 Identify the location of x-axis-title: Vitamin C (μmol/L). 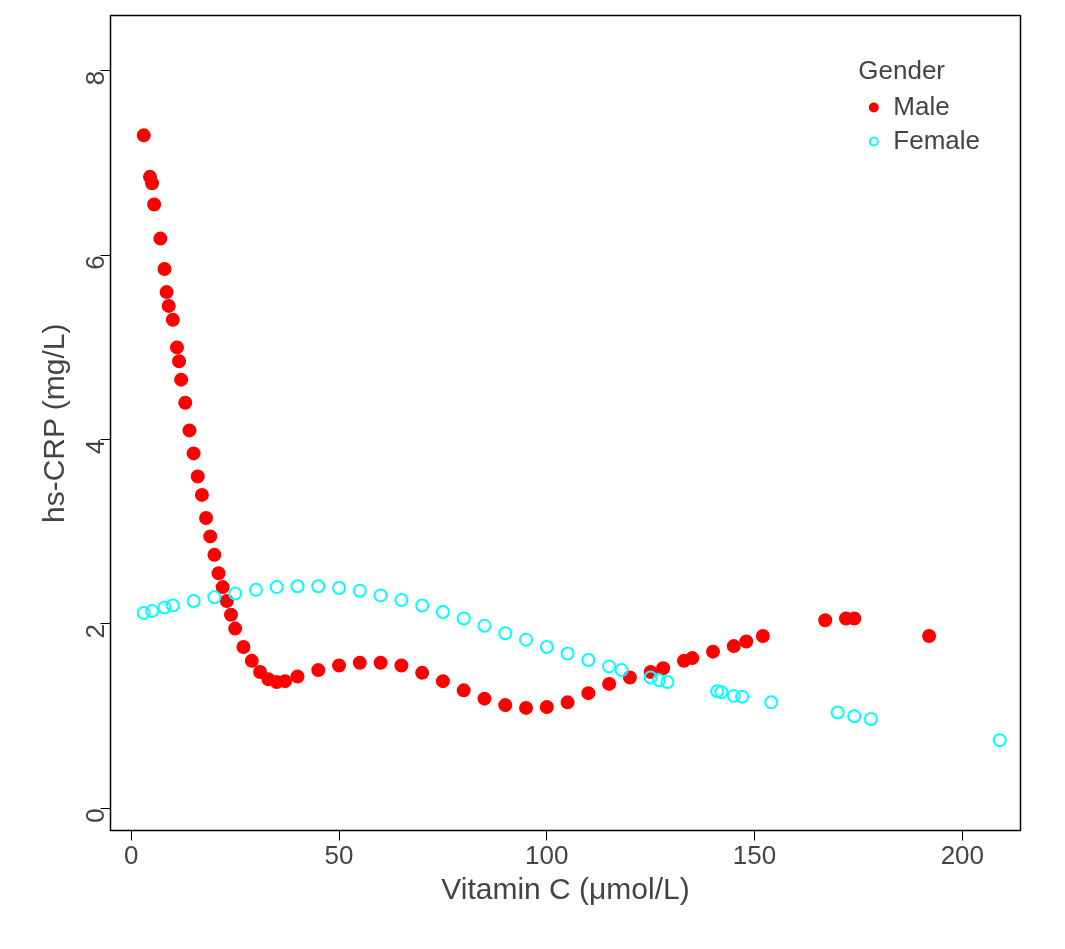
(565, 888).